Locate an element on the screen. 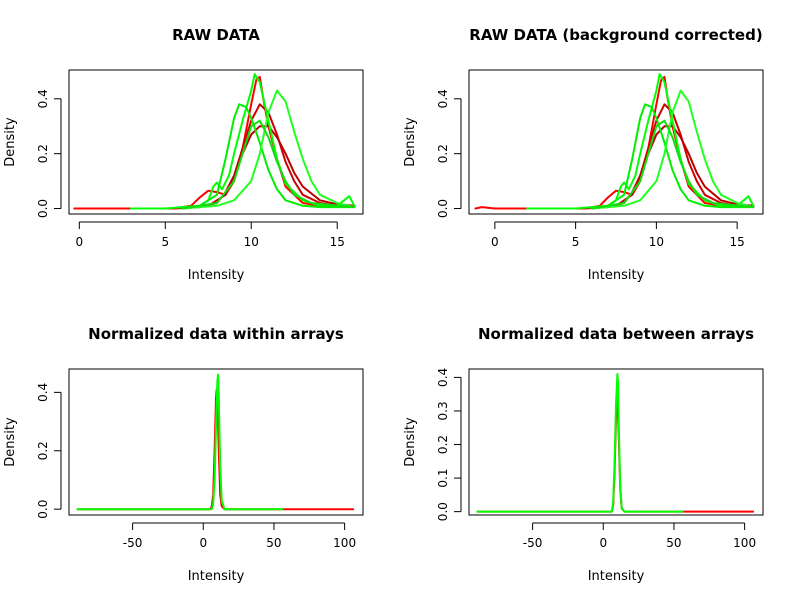  chart-title: Normalized data within arrays is located at coordinates (216, 334).